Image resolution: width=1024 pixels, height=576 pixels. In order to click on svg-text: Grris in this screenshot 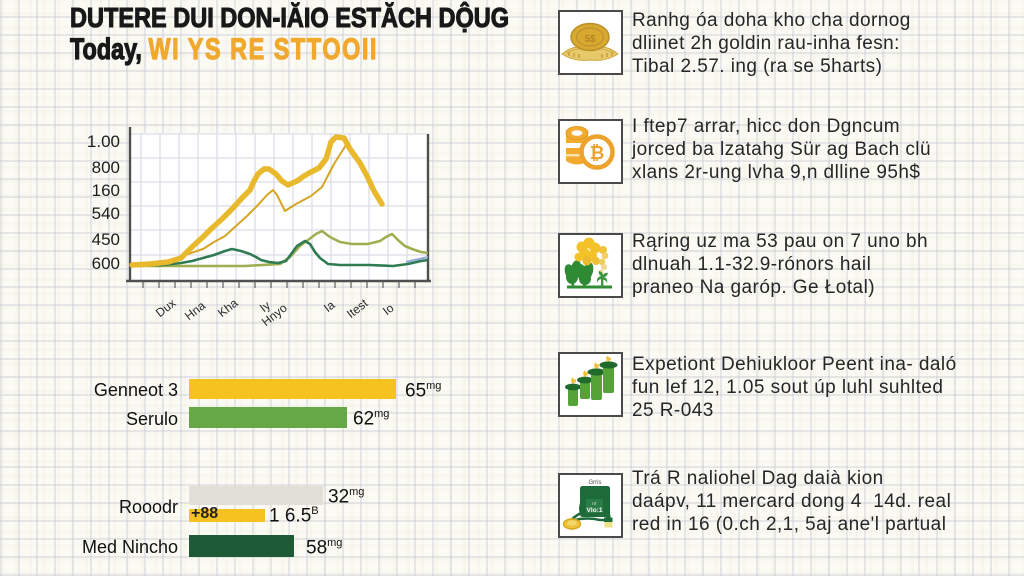, I will do `click(595, 483)`.